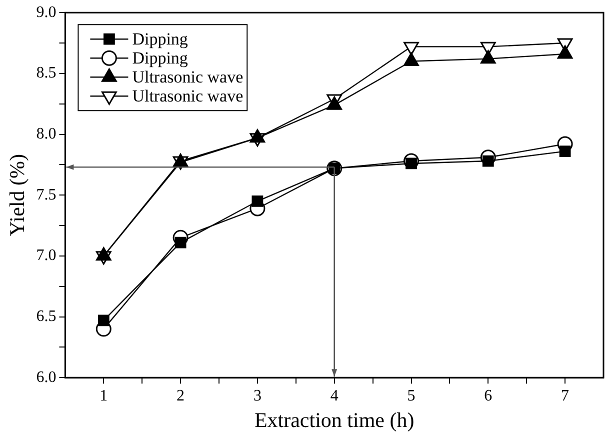  Describe the element at coordinates (46, 316) in the screenshot. I see `y-tick-label: 6.5` at that location.